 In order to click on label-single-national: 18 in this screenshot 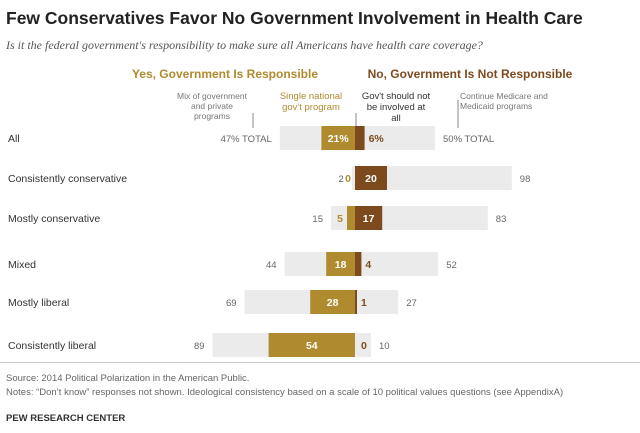, I will do `click(341, 265)`.